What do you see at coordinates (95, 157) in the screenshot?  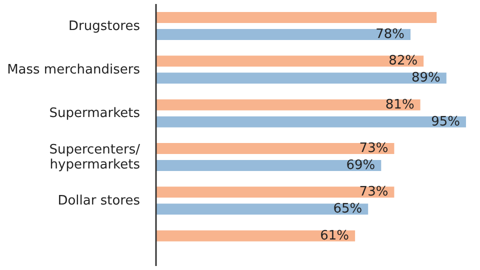 I see `y-tick-label: Supercenters/ hypermarkets` at bounding box center [95, 157].